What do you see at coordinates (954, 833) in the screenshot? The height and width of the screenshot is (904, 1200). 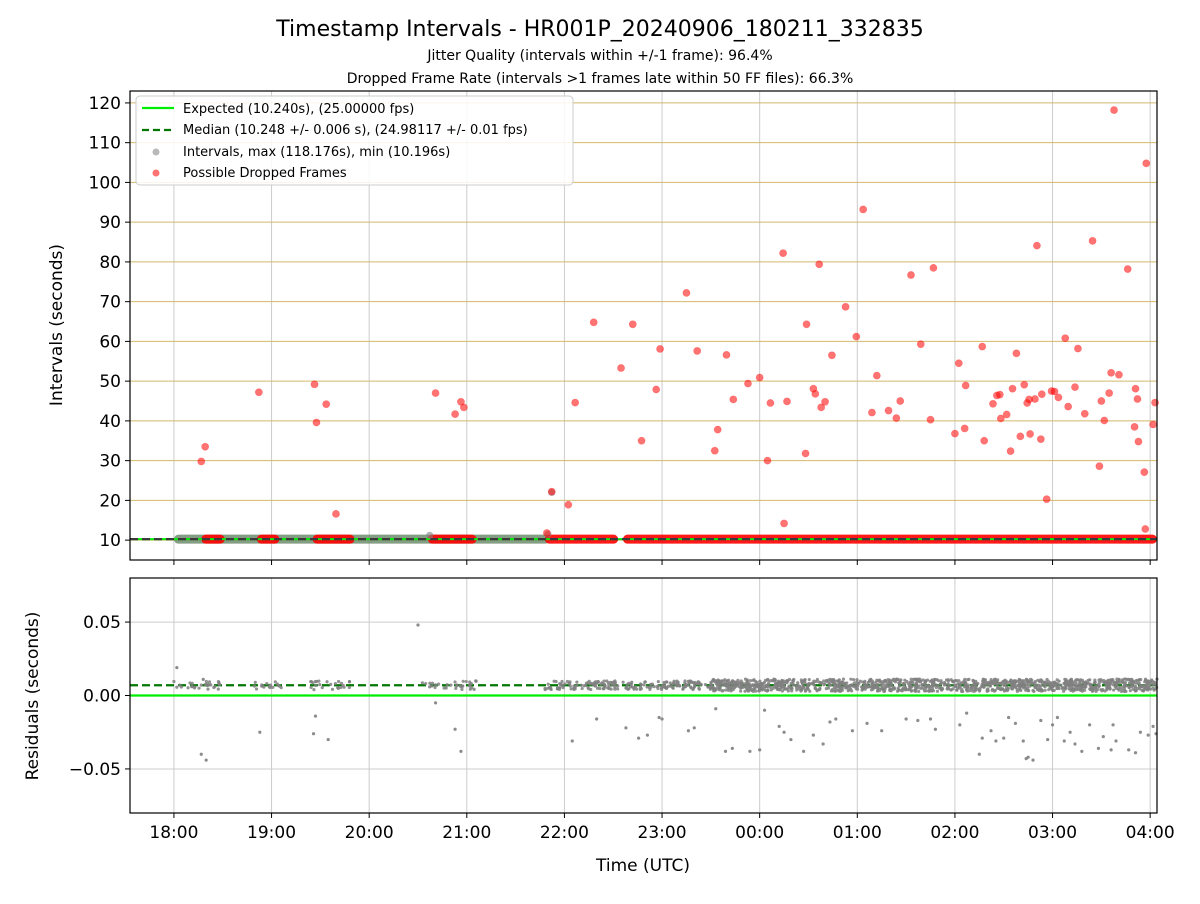 I see `x-tick-label: 02:00` at bounding box center [954, 833].